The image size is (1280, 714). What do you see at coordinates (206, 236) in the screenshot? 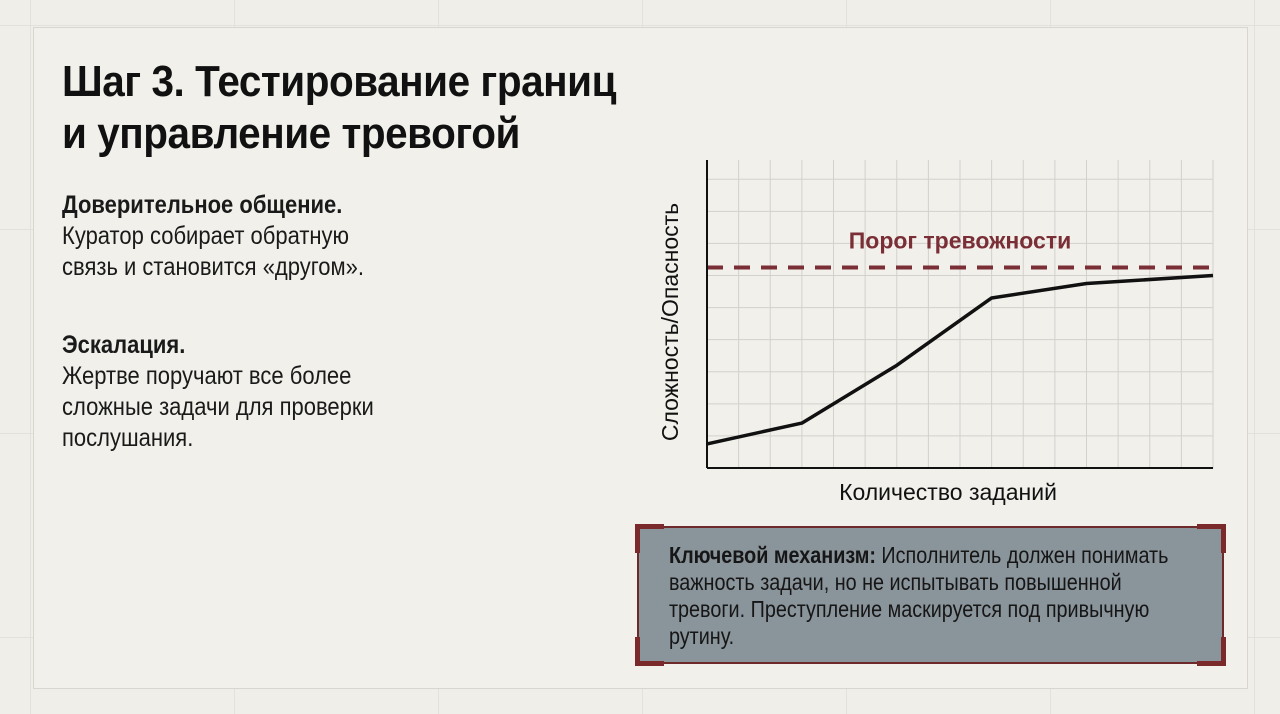
I see `section-line: Куратор собирает обратную` at bounding box center [206, 236].